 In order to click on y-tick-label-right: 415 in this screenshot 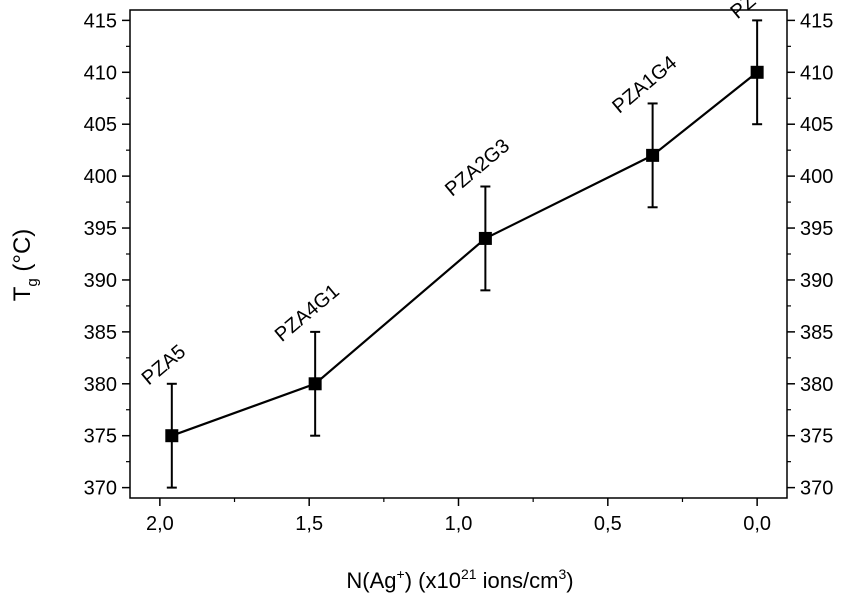, I will do `click(816, 21)`.